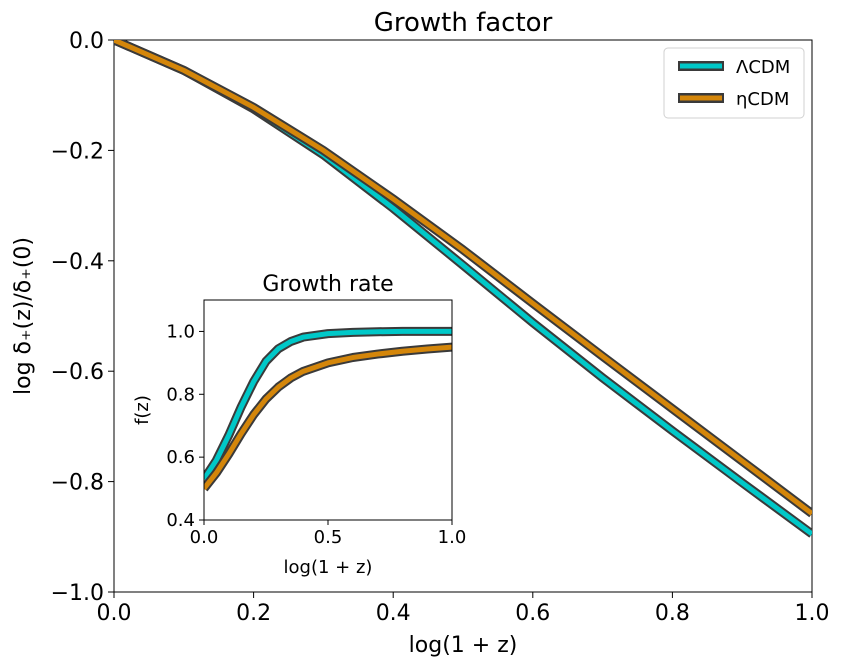 The height and width of the screenshot is (669, 841). What do you see at coordinates (77, 262) in the screenshot?
I see `y-tick-label: −0.4` at bounding box center [77, 262].